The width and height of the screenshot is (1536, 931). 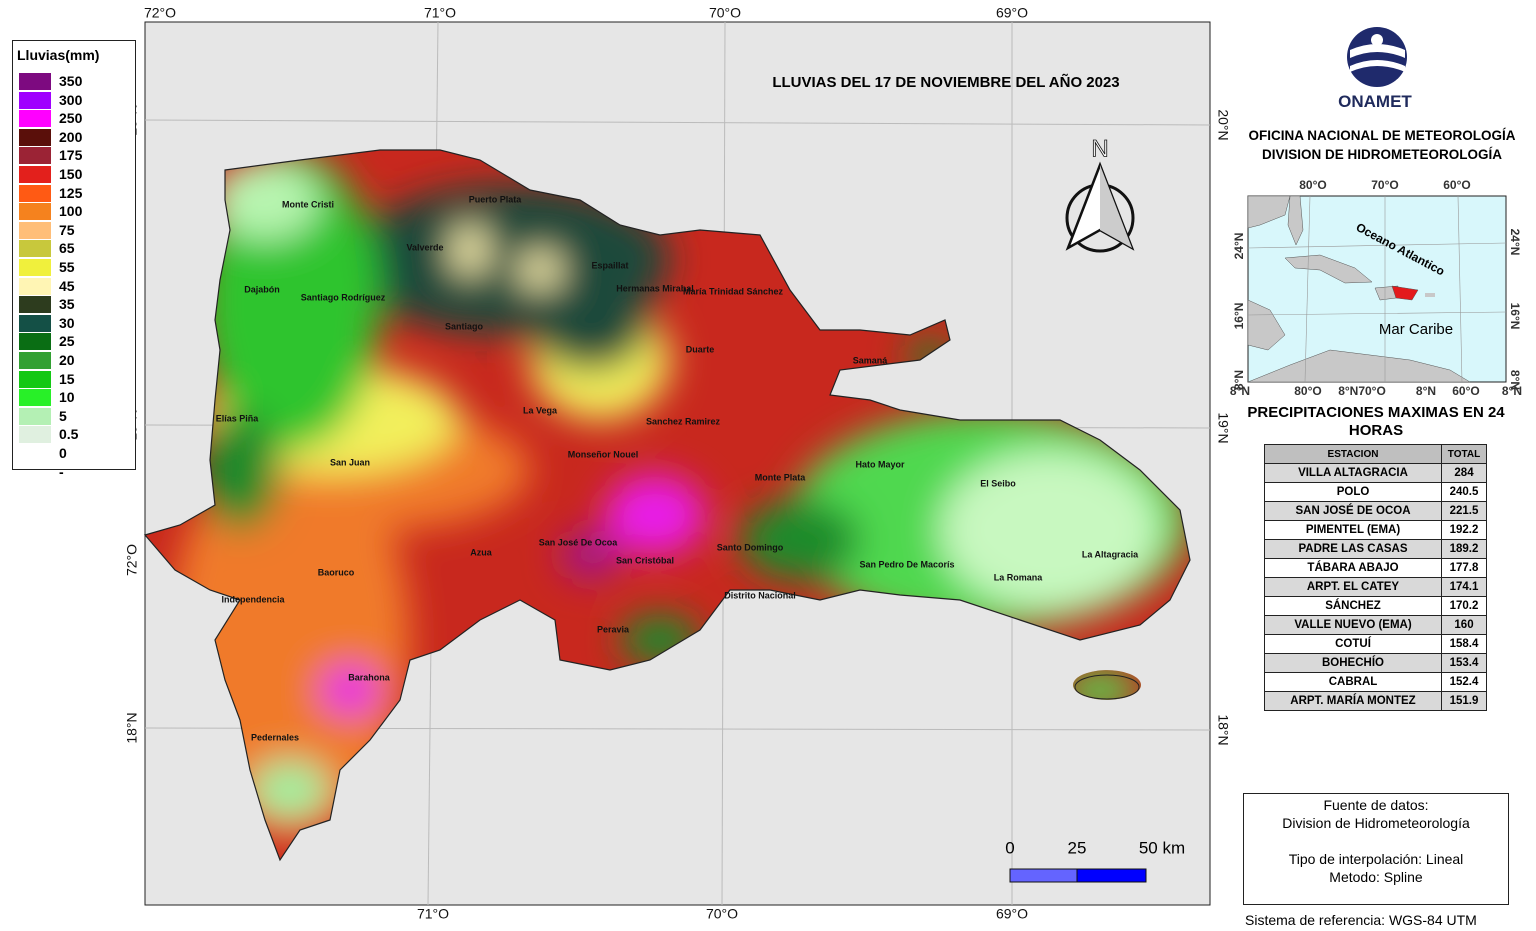 What do you see at coordinates (1353, 625) in the screenshot?
I see `station-cell: VALLE NUEVO (EMA)` at bounding box center [1353, 625].